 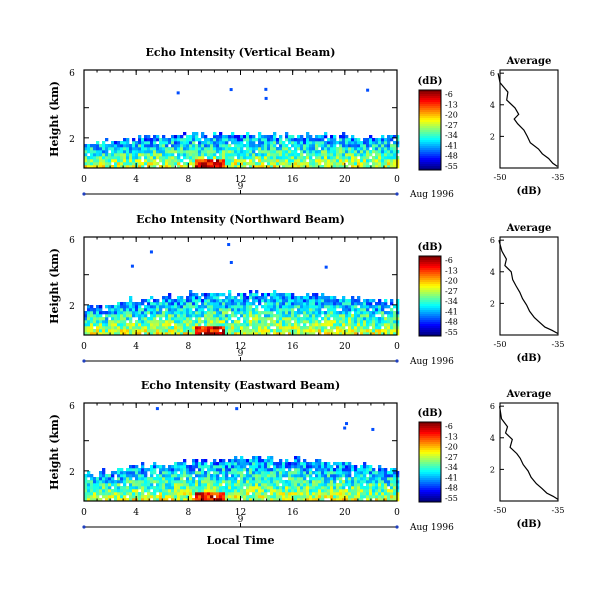 What do you see at coordinates (241, 540) in the screenshot?
I see `x-axis-label: Local Time` at bounding box center [241, 540].